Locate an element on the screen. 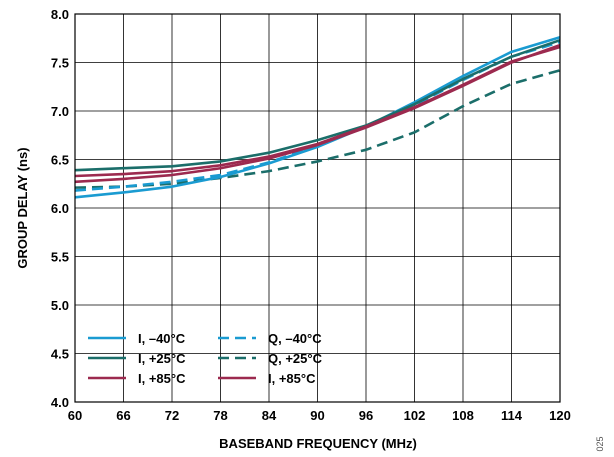  legend-label-3: Q, –40°C is located at coordinates (295, 338).